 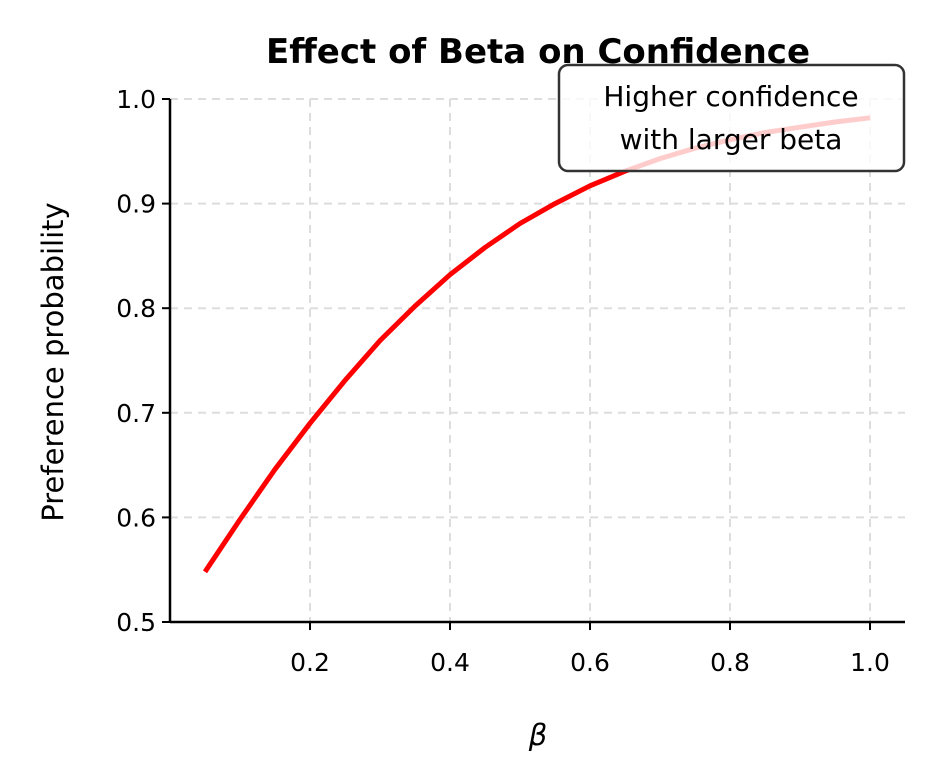 What do you see at coordinates (136, 413) in the screenshot?
I see `y-tick-label-2: 0.7` at bounding box center [136, 413].